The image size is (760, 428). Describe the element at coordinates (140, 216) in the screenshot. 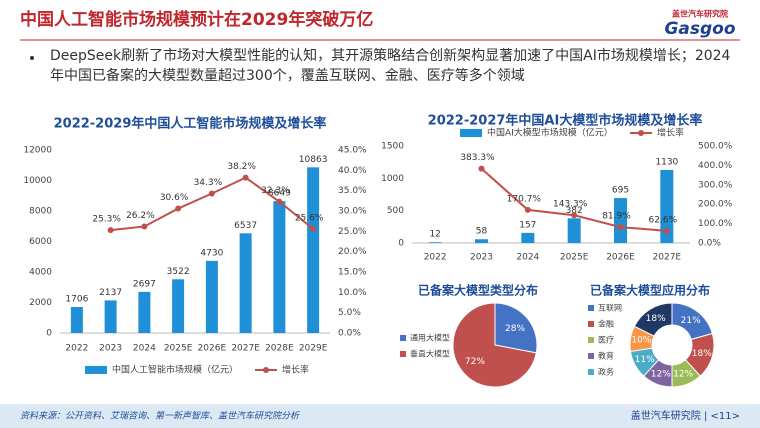

I see `line-label: 26.2%` at that location.